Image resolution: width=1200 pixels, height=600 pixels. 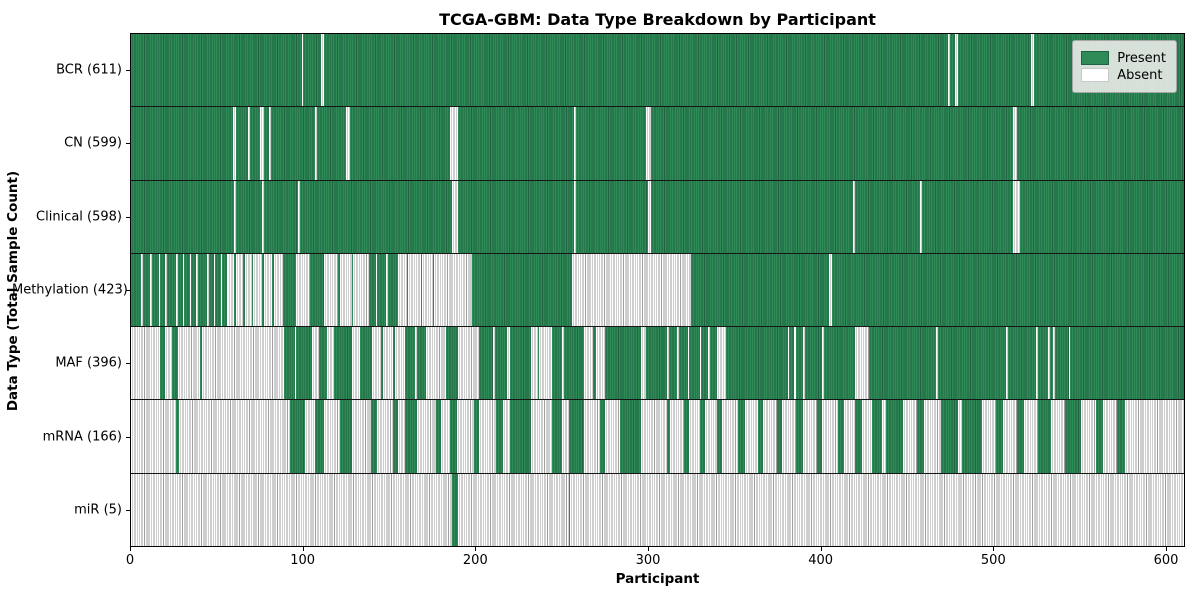 What do you see at coordinates (657, 144) in the screenshot?
I see `heatmap-row-cn` at bounding box center [657, 144].